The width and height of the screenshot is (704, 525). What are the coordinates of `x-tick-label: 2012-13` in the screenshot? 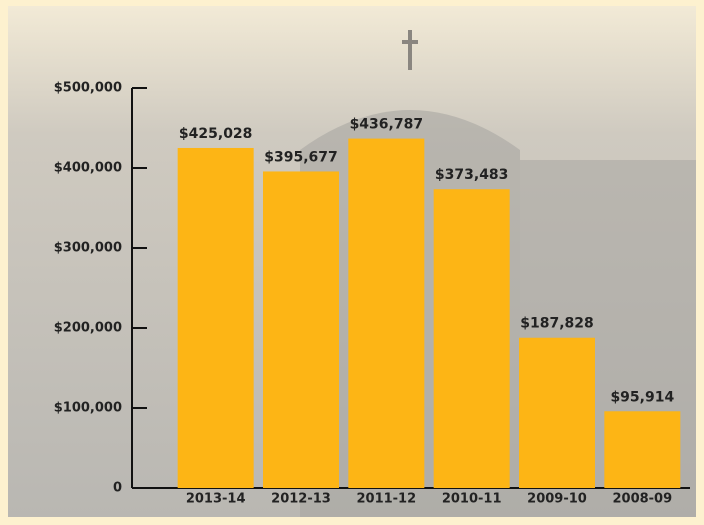 It's located at (301, 499).